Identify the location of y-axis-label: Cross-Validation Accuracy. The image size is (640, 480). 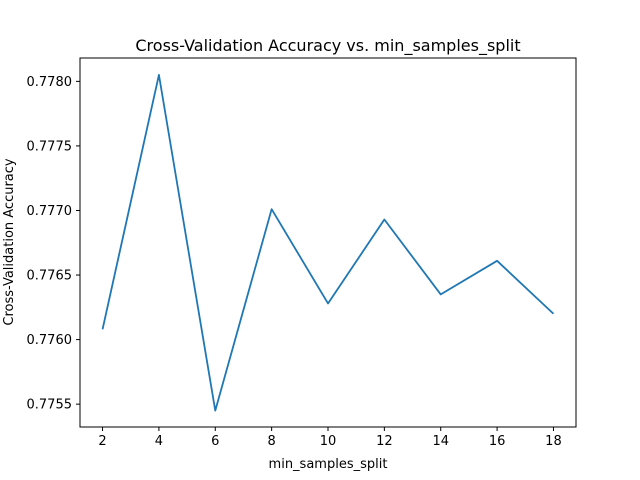
(9, 242).